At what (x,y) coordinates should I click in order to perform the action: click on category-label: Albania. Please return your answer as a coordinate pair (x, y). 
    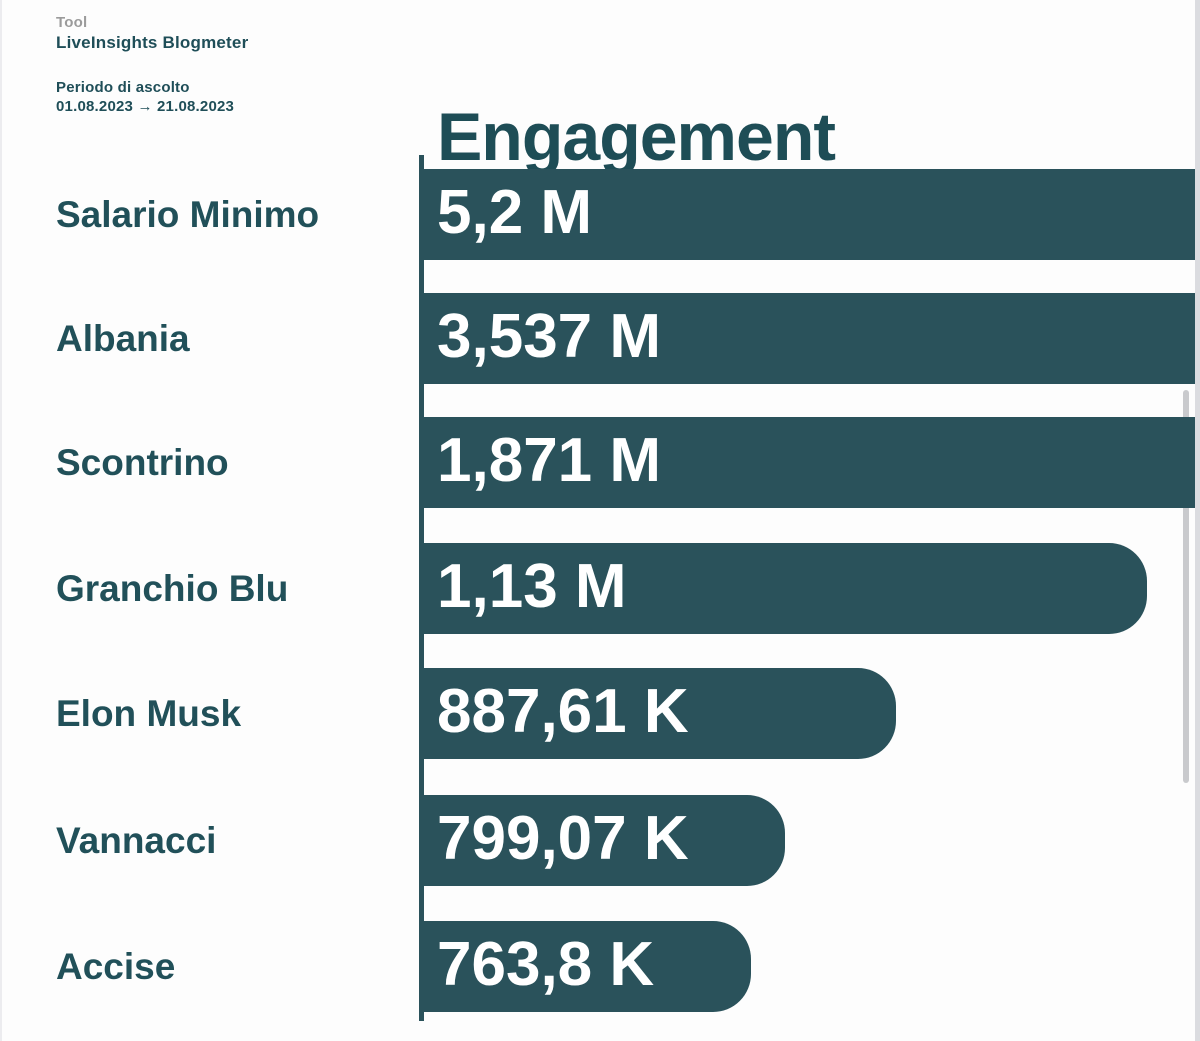
    Looking at the image, I should click on (123, 338).